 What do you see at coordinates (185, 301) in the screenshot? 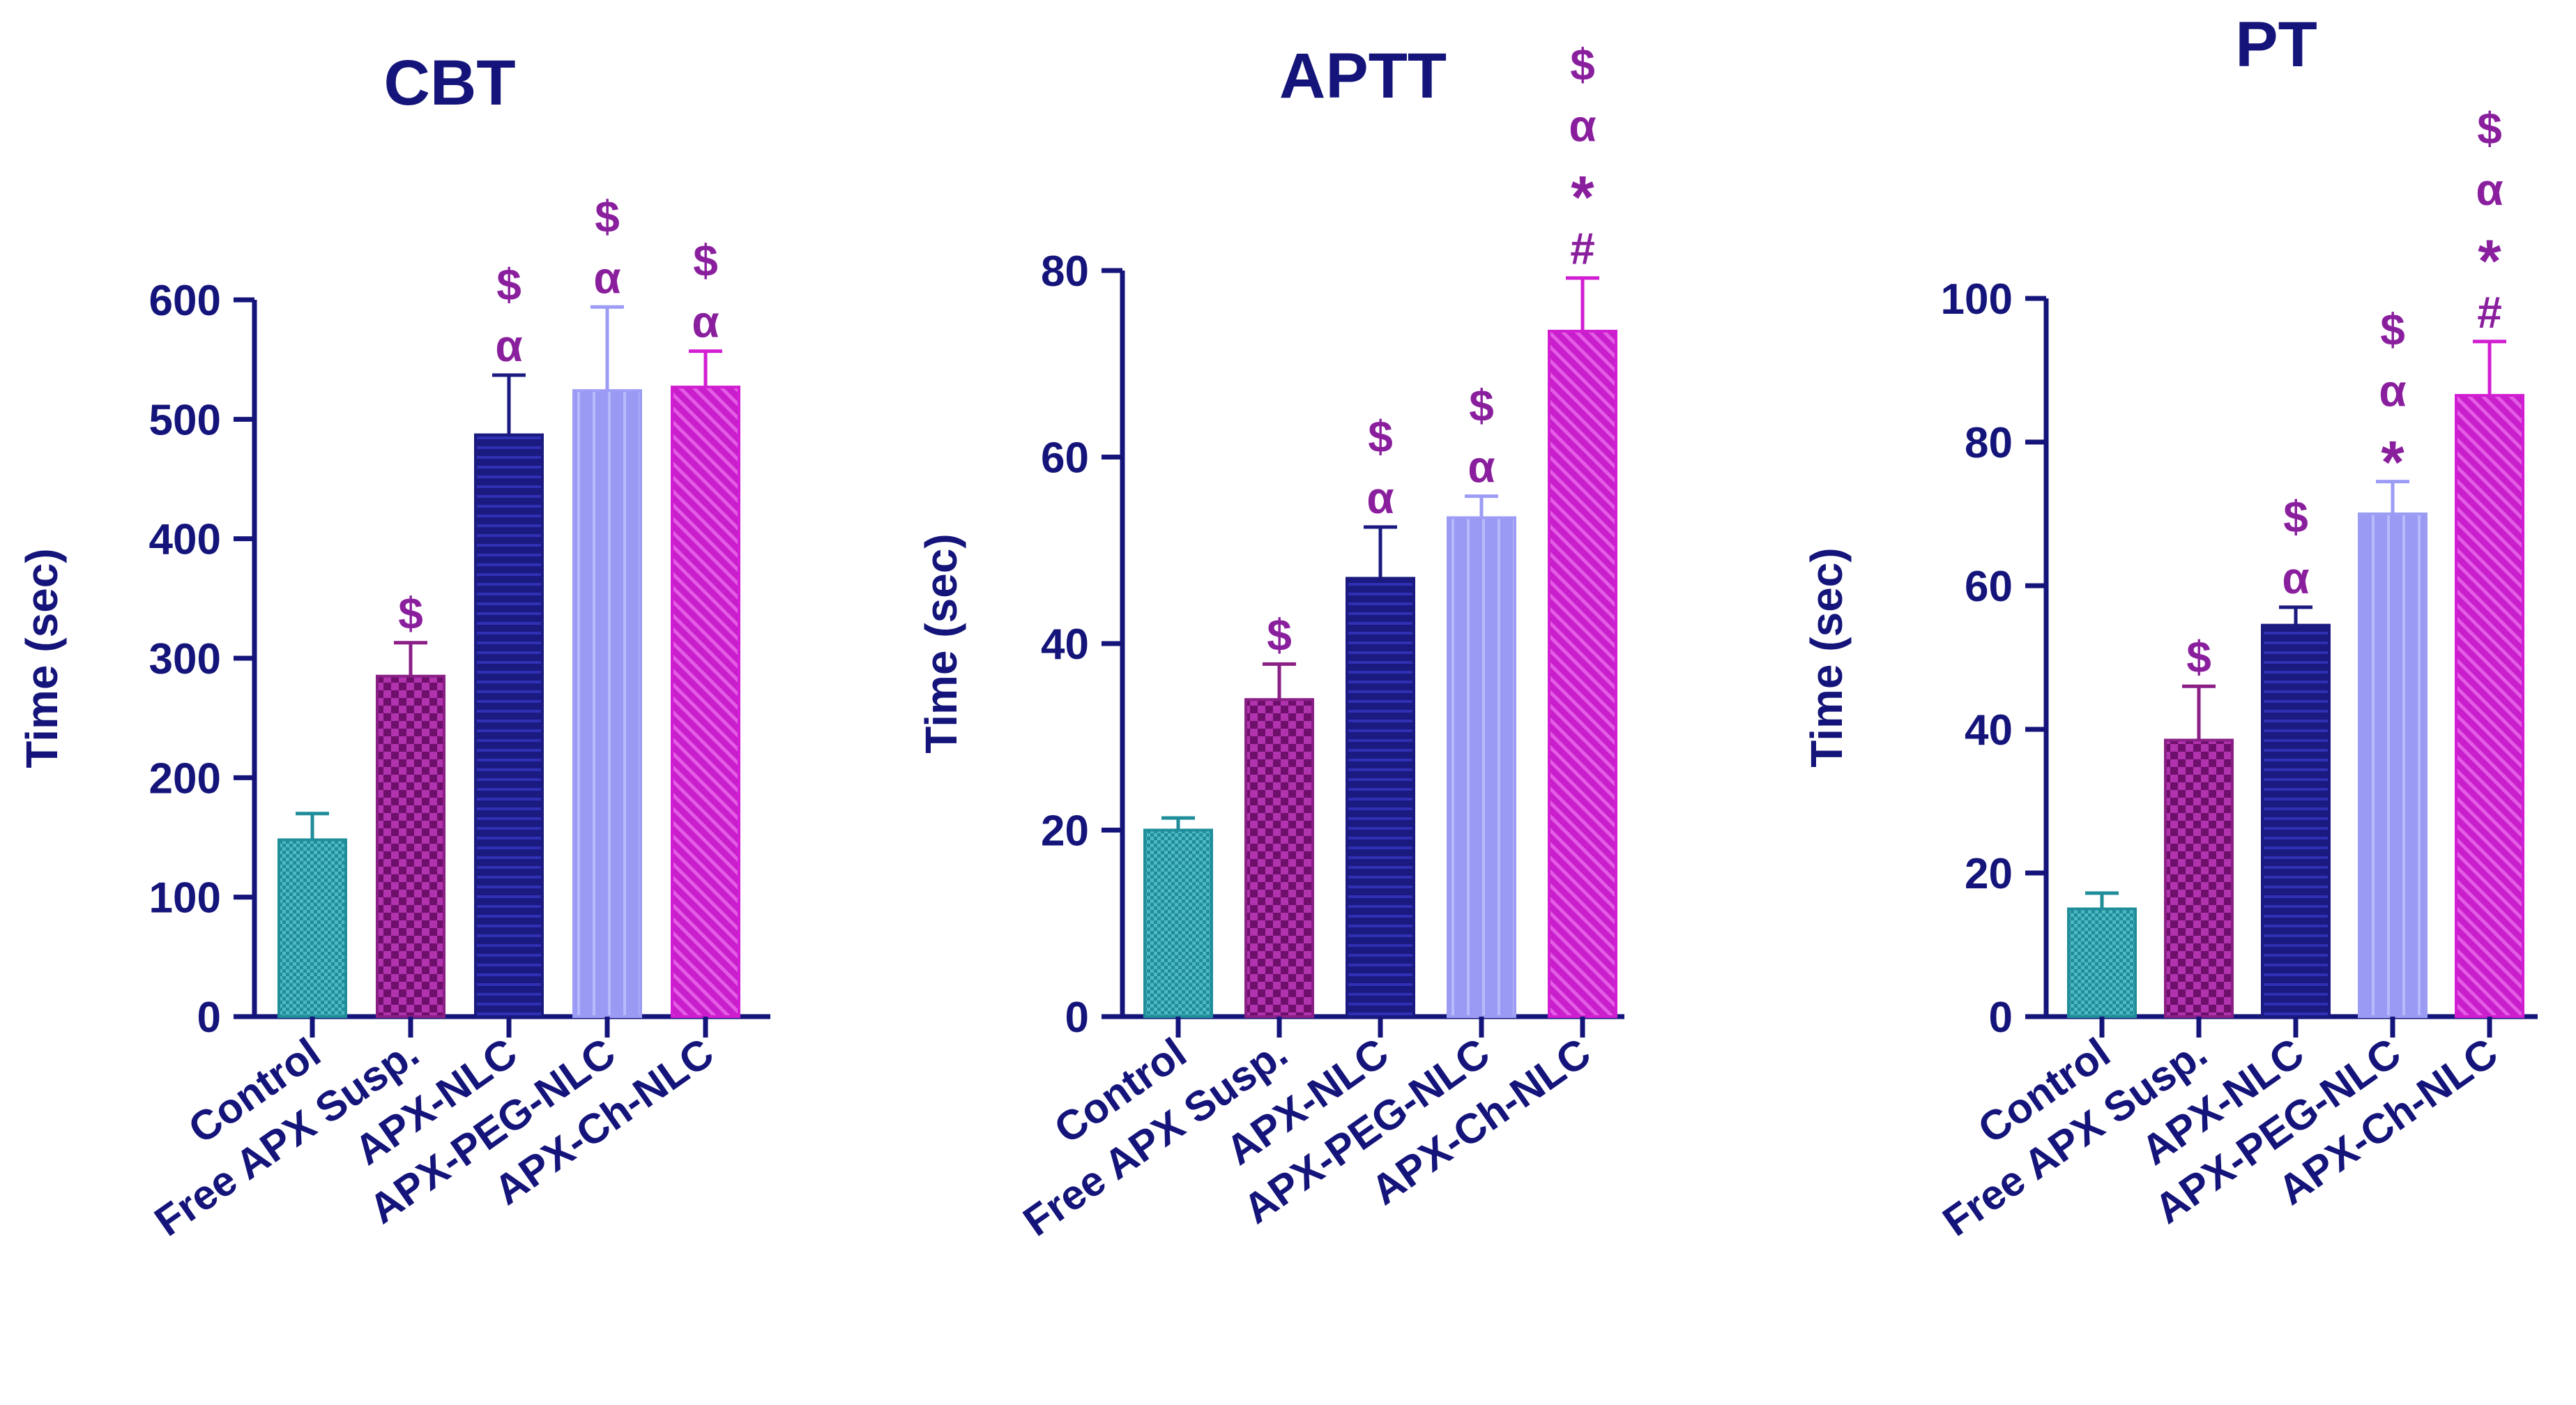
I see `y-tick-label: 600` at bounding box center [185, 301].